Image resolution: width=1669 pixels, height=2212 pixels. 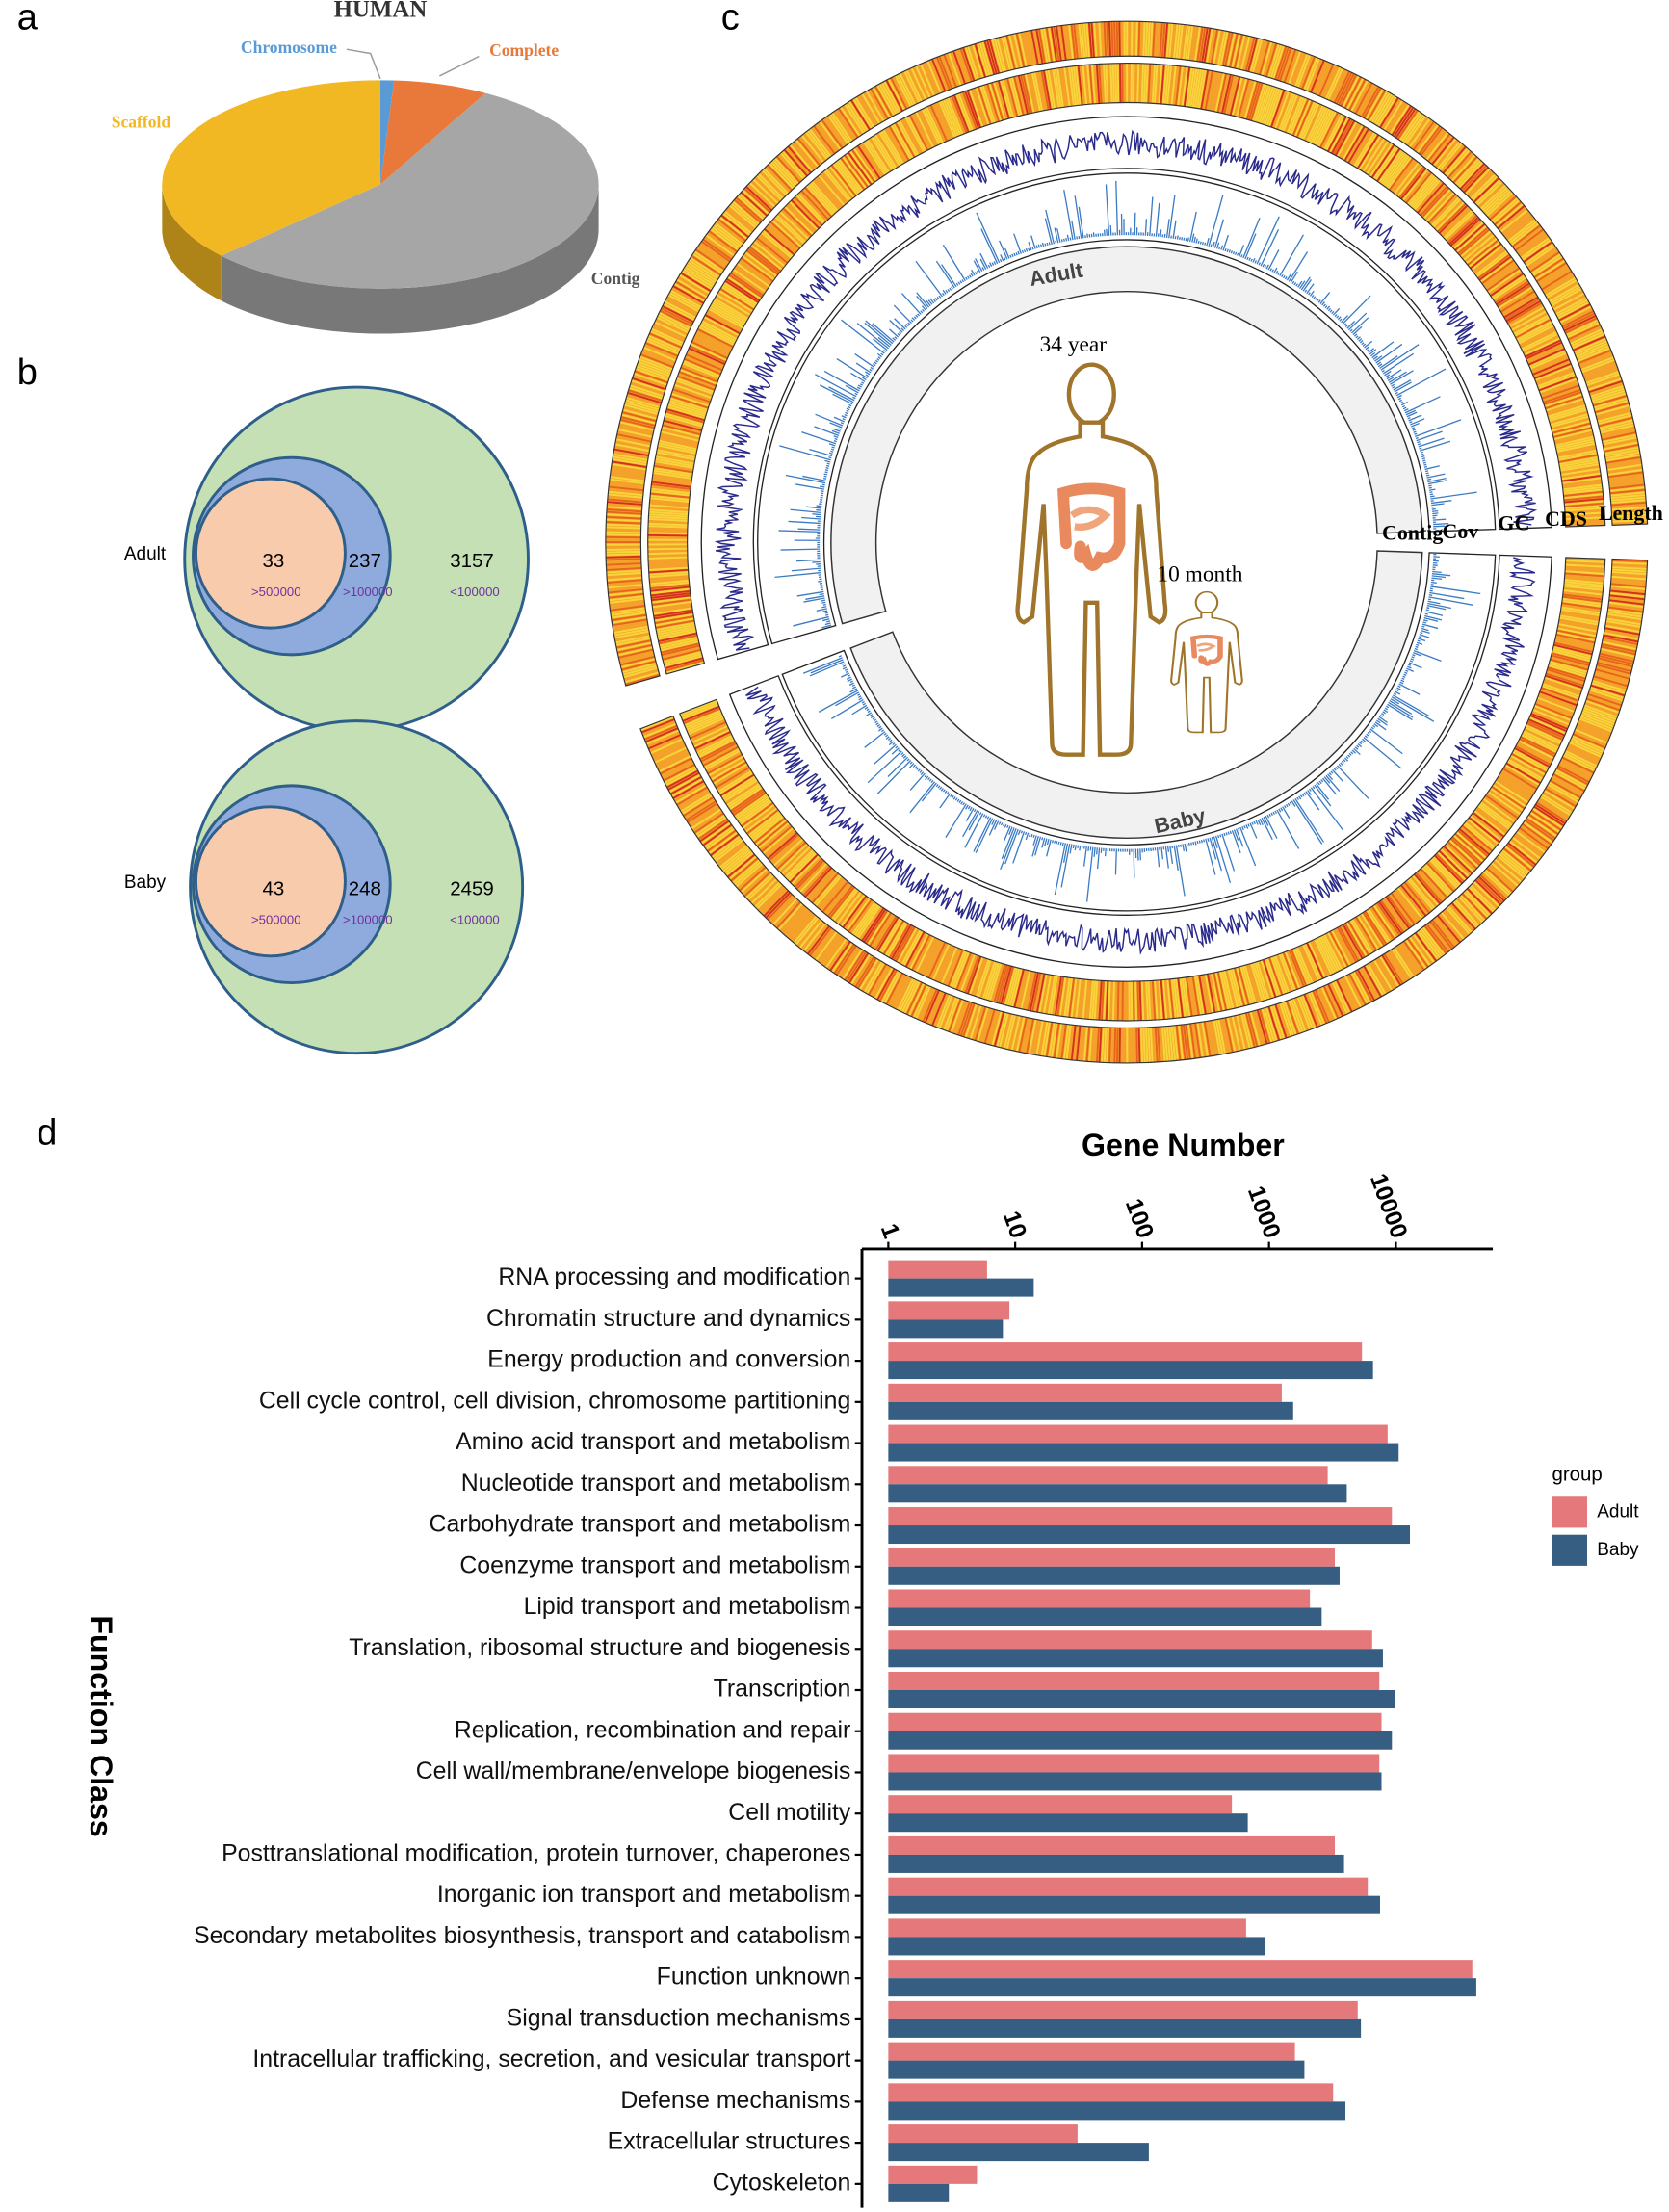 What do you see at coordinates (937, 1269) in the screenshot?
I see `bar` at bounding box center [937, 1269].